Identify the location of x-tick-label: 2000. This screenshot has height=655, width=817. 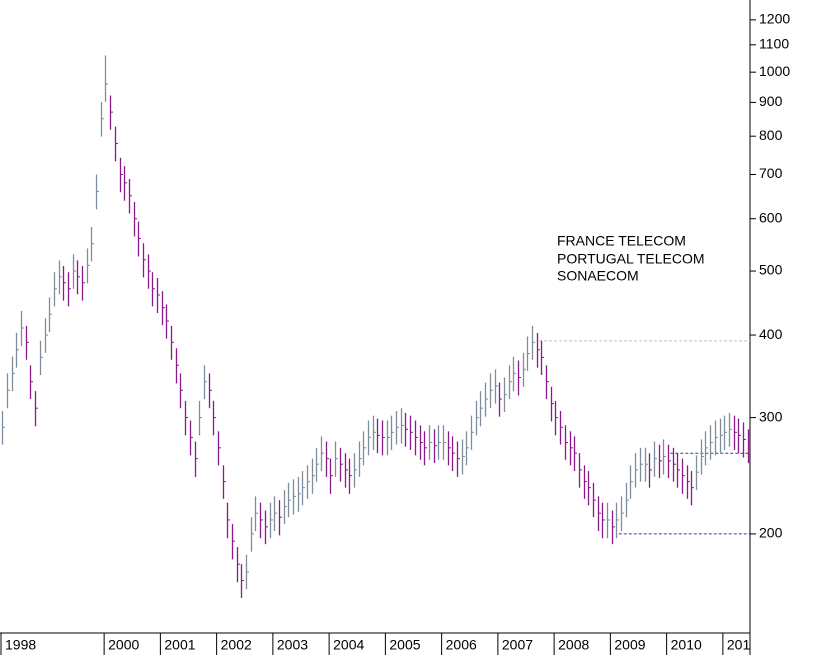
(123, 645).